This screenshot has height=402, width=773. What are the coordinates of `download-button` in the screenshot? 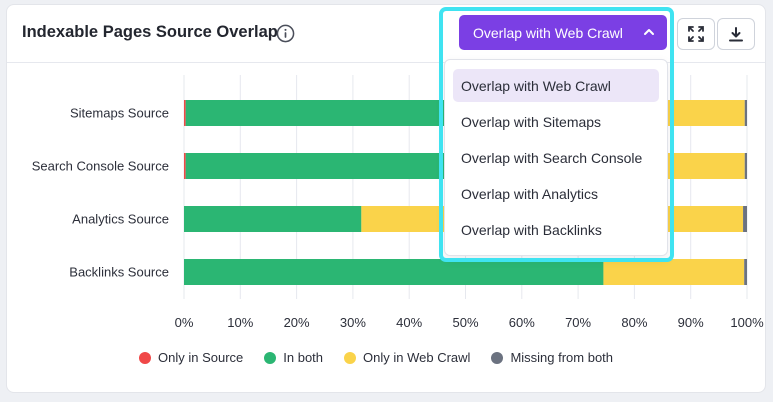 It's located at (736, 34).